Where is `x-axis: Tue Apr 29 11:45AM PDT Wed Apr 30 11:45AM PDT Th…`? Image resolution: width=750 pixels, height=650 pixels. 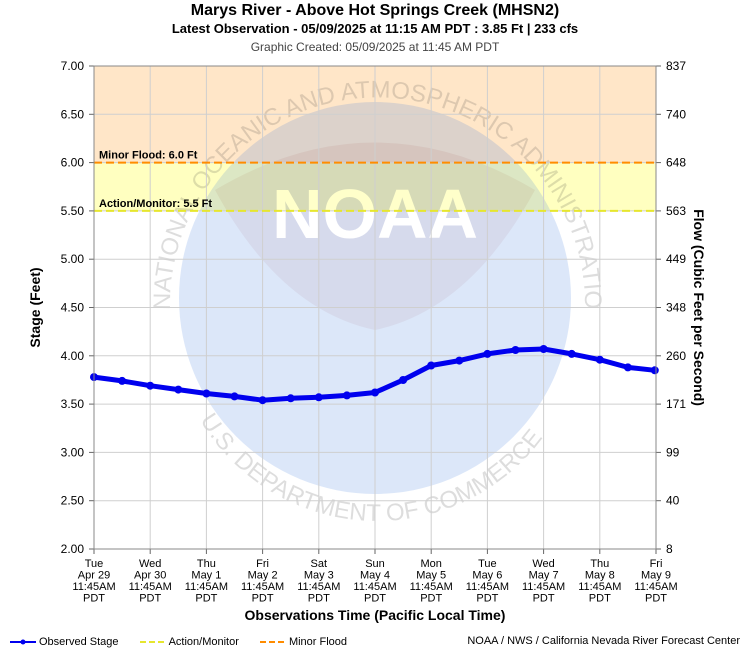
x-axis: Tue Apr 29 11:45AM PDT Wed Apr 30 11:45AM PDT Th… is located at coordinates (375, 577).